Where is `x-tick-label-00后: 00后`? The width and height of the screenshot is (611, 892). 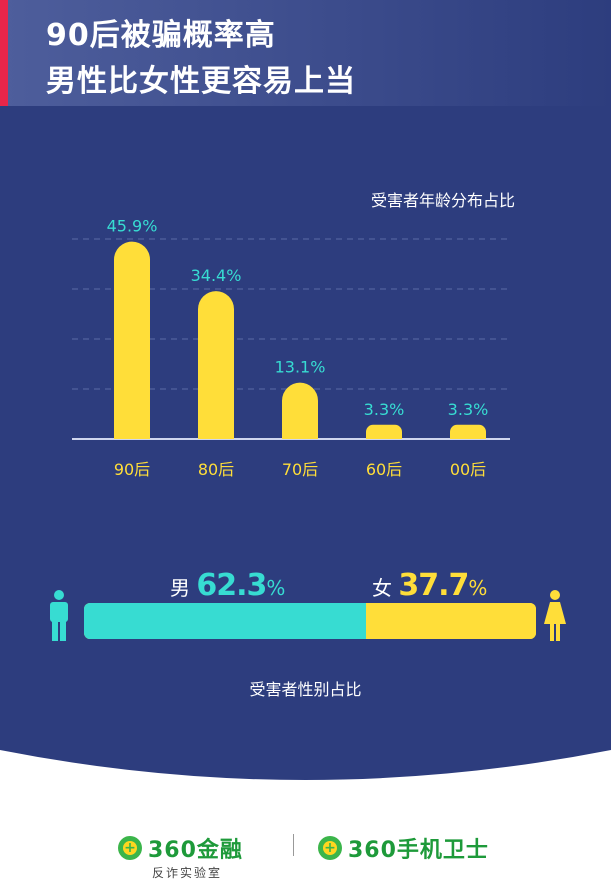 x-tick-label-00后: 00后 is located at coordinates (468, 469).